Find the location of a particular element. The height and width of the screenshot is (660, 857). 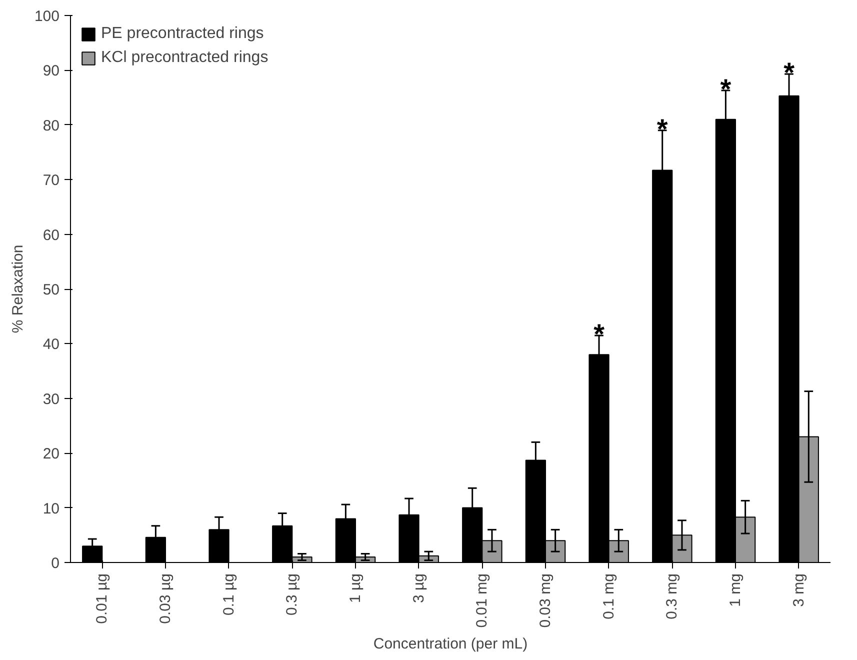

x-tick-label: 3 µg is located at coordinates (419, 588).